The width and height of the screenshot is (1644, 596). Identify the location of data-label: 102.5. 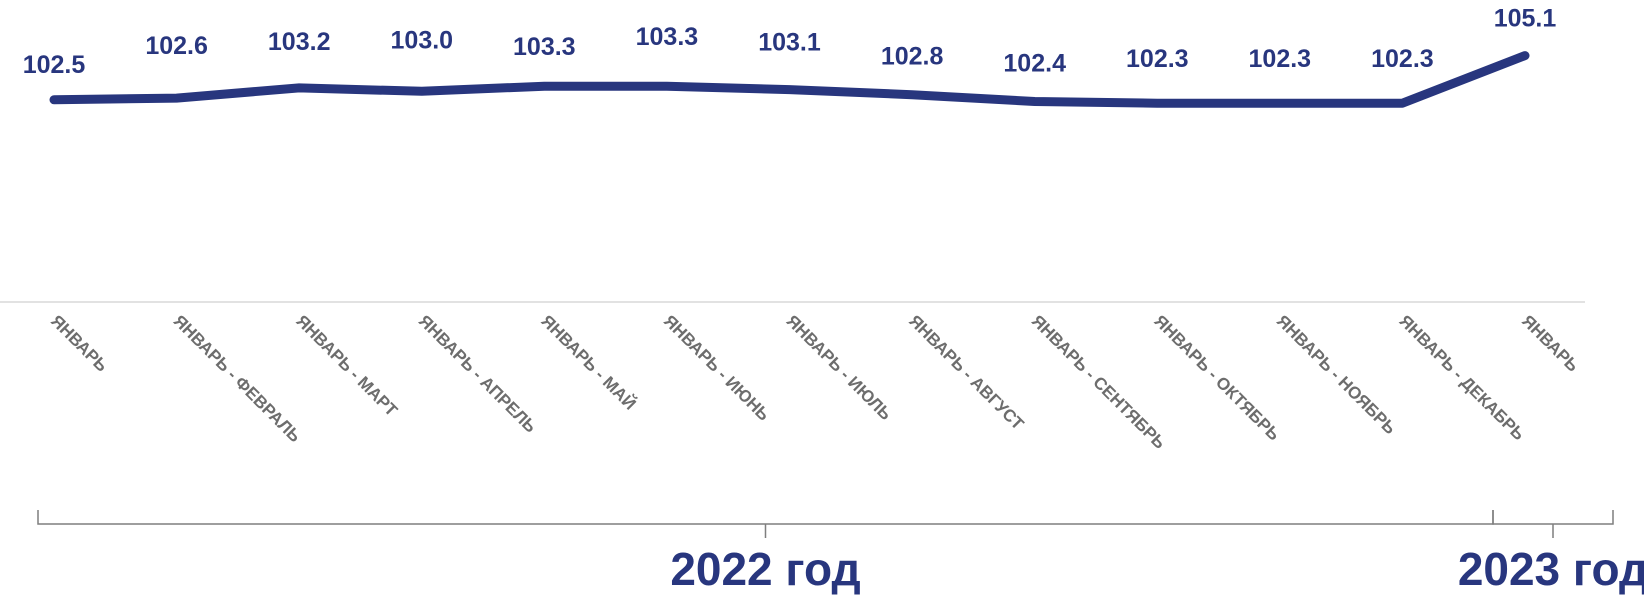
(54, 65).